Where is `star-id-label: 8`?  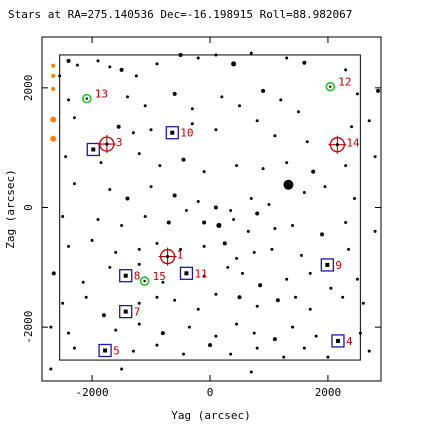 star-id-label: 8 is located at coordinates (137, 276).